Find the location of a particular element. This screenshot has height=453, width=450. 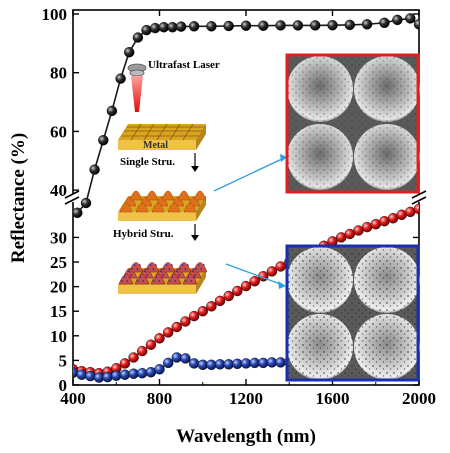

y-axis-title: Reflectance (%) is located at coordinates (18, 198).